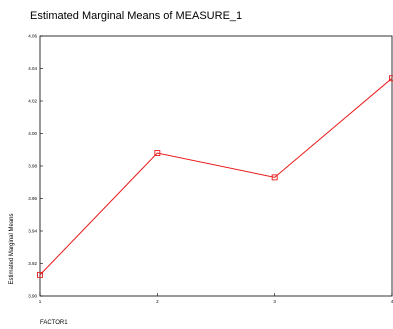 This screenshot has width=393, height=329. What do you see at coordinates (32, 231) in the screenshot?
I see `y-tick-label: 3.94` at bounding box center [32, 231].